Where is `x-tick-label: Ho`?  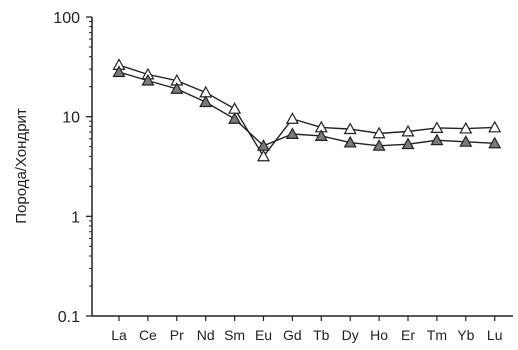
x-tick-label: Ho is located at coordinates (379, 335).